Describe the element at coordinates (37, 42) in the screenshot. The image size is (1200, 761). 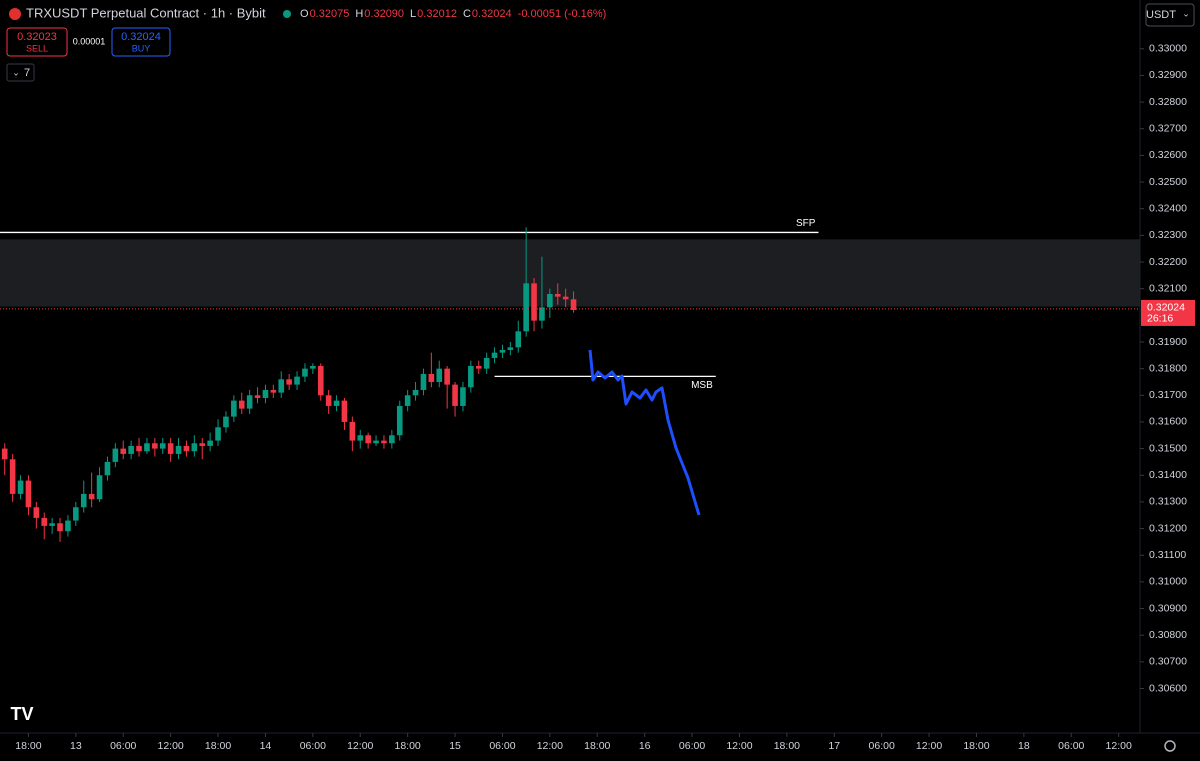
I see `sell-button` at that location.